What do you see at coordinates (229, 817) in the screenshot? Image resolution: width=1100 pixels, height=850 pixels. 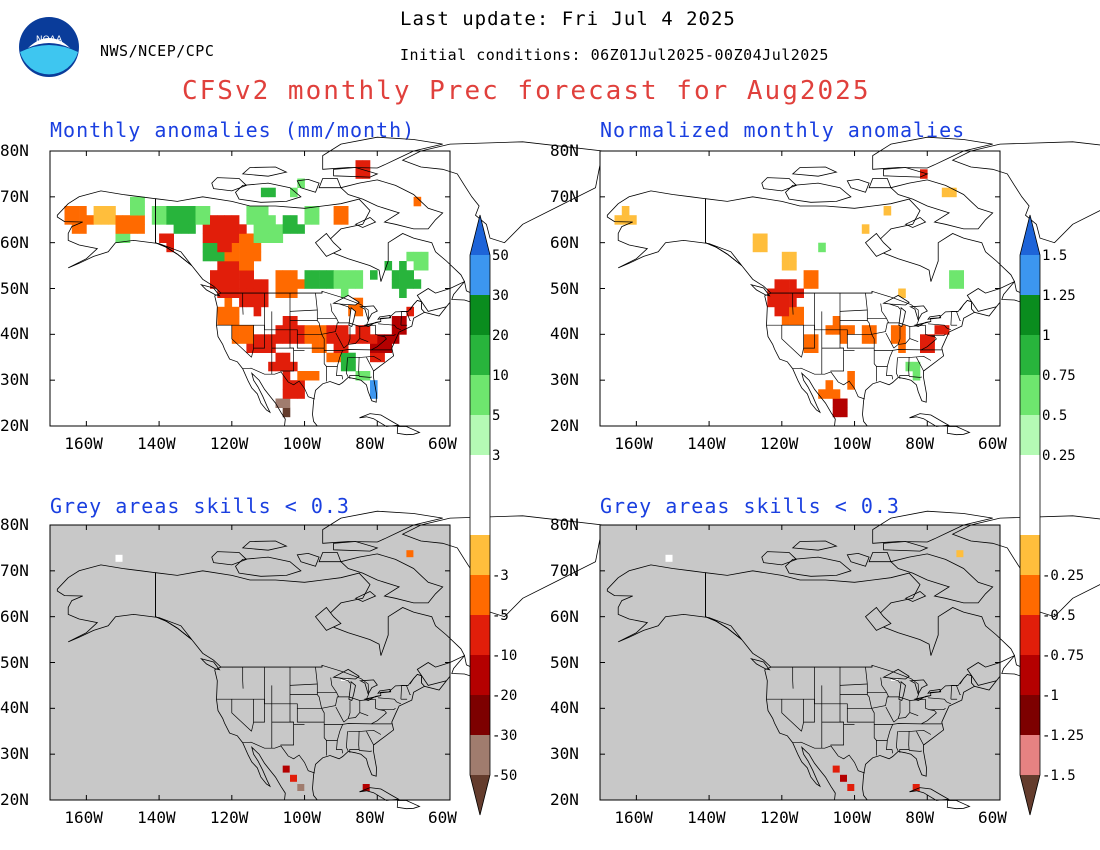 I see `lon-label: 120W` at bounding box center [229, 817].